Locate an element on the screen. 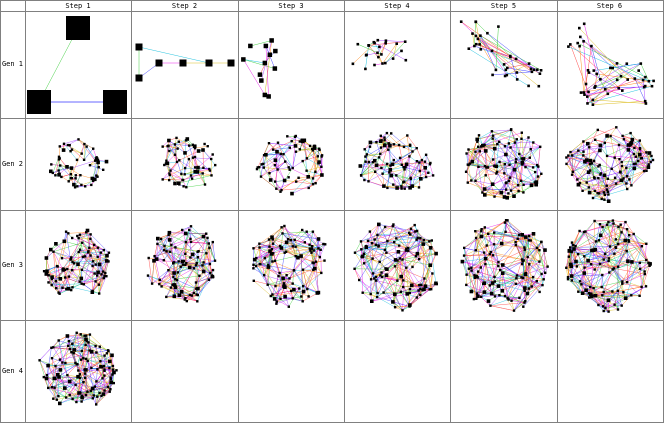  row-headers: Gen 1 Gen 2 Gen 3 Gen 4 is located at coordinates (12, 217).